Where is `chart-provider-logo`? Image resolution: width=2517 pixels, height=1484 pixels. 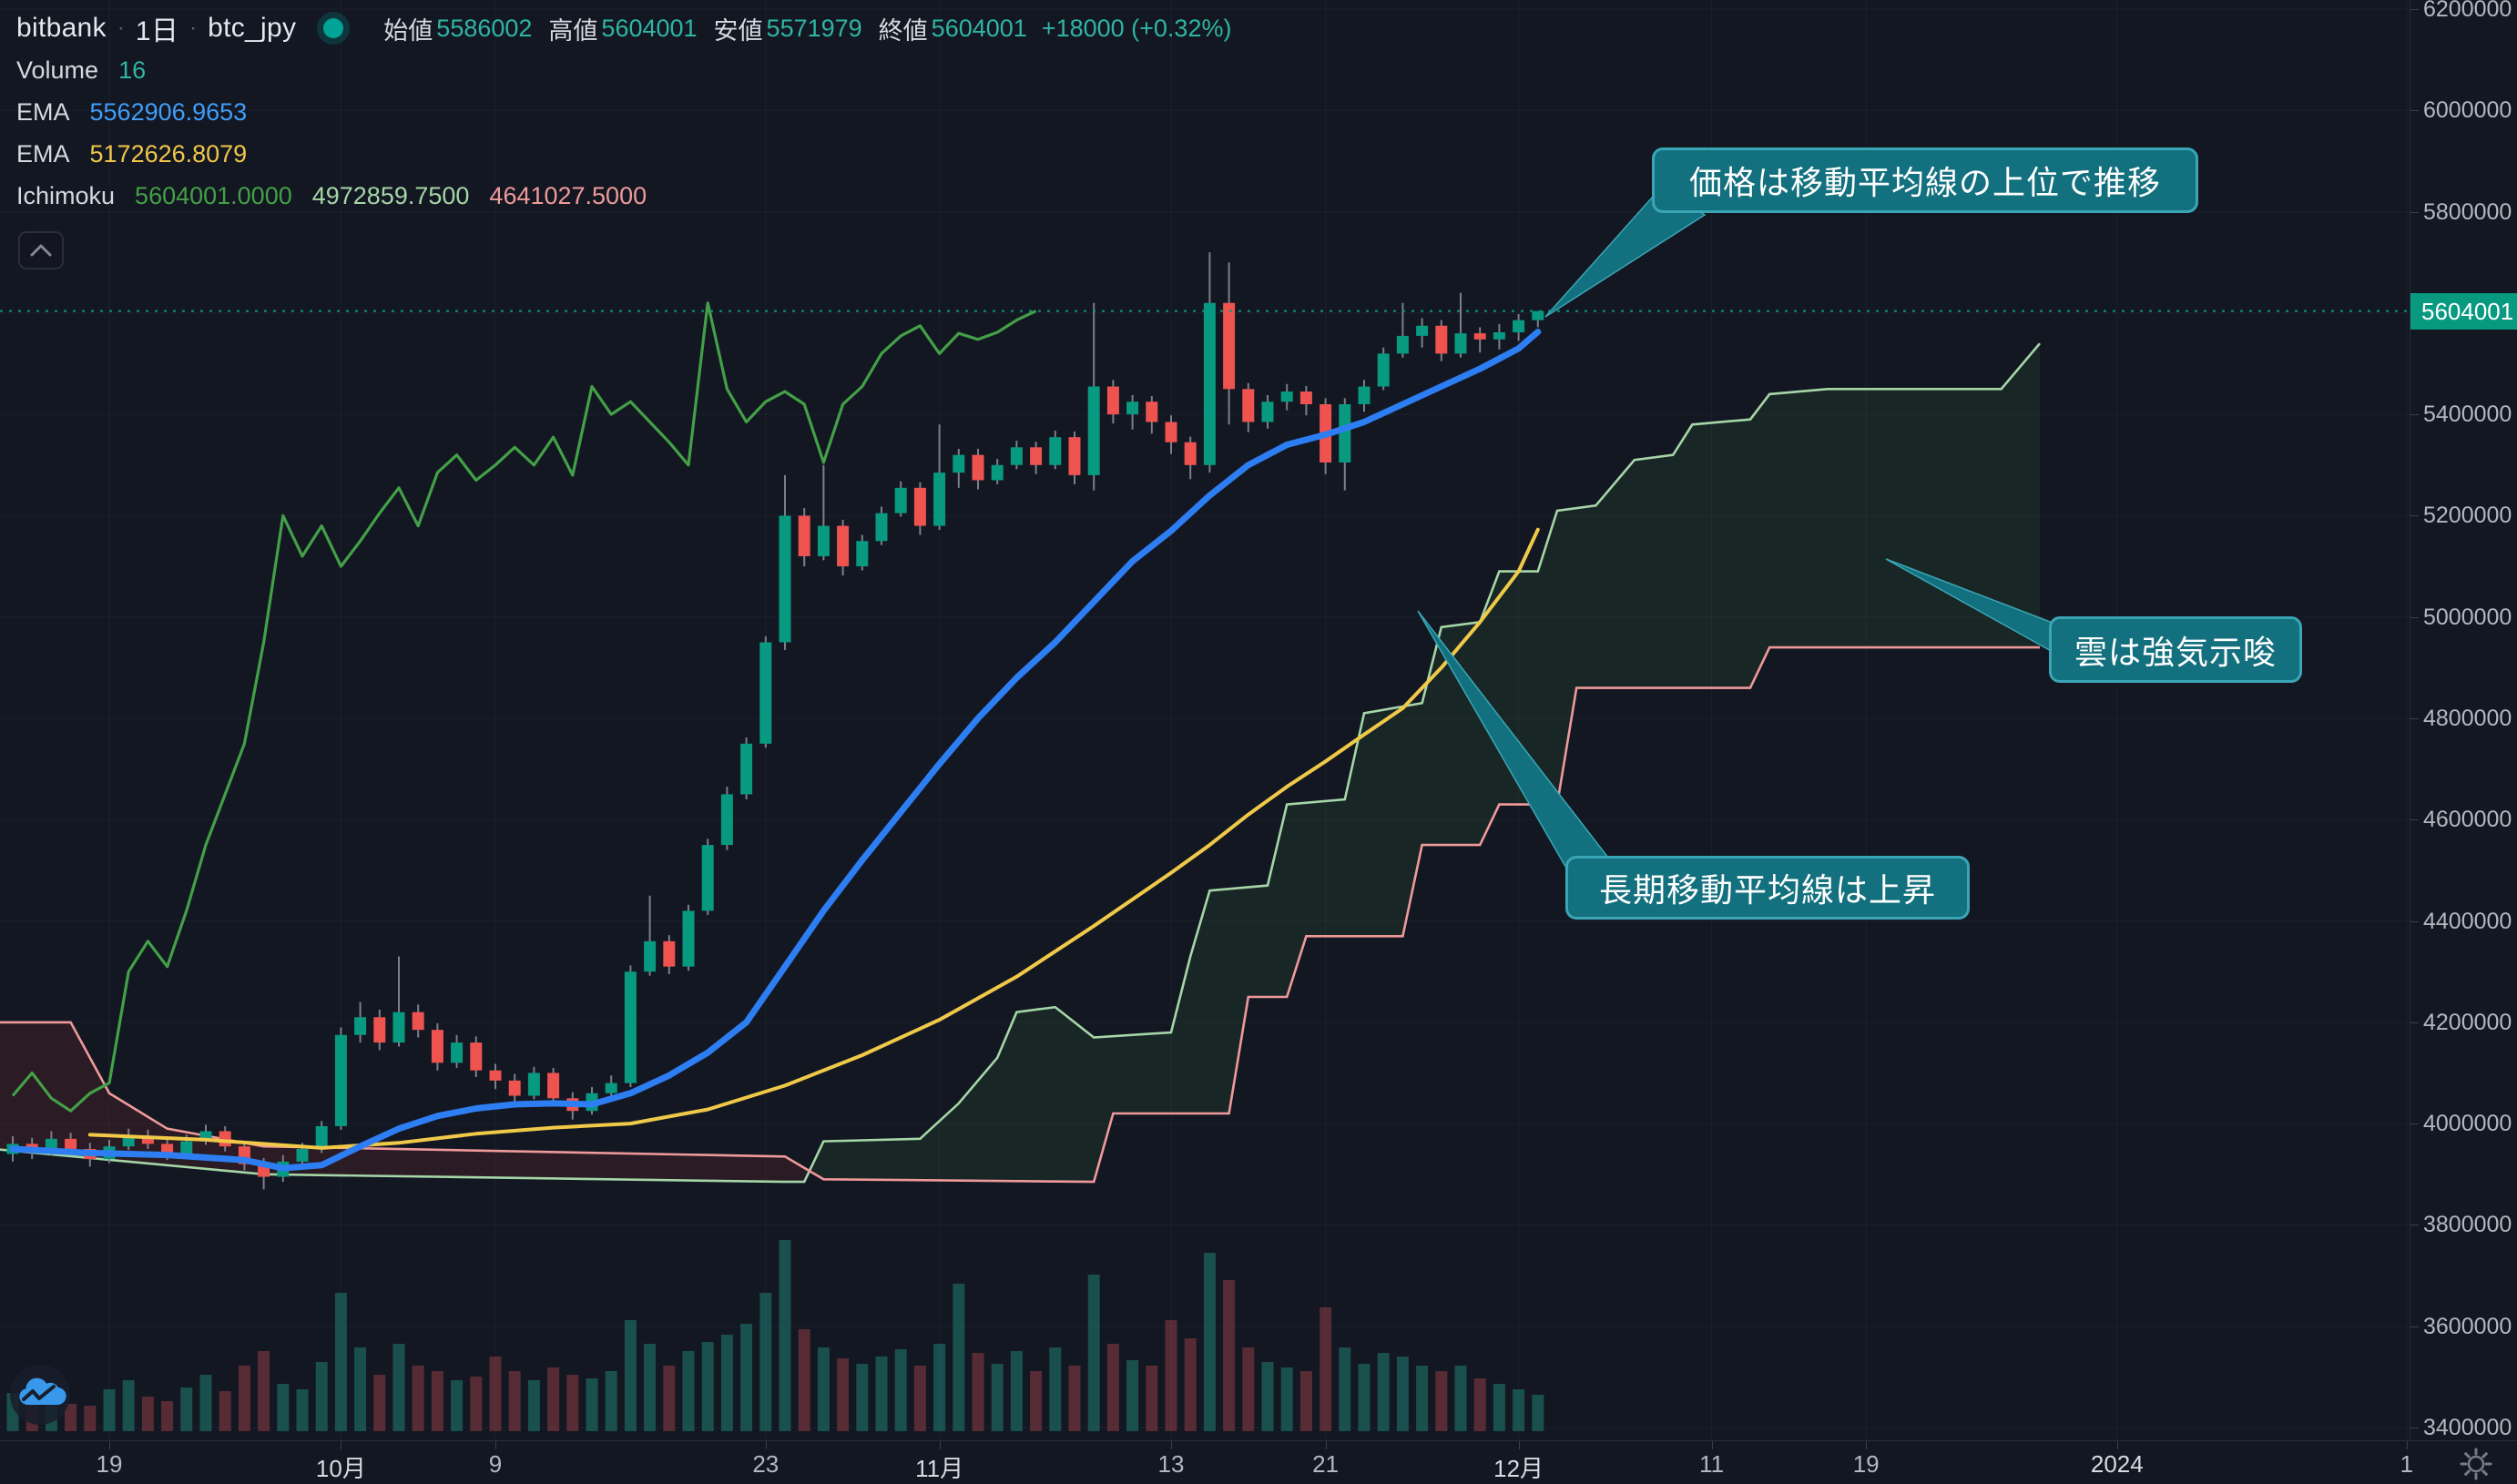 chart-provider-logo is located at coordinates (40, 1397).